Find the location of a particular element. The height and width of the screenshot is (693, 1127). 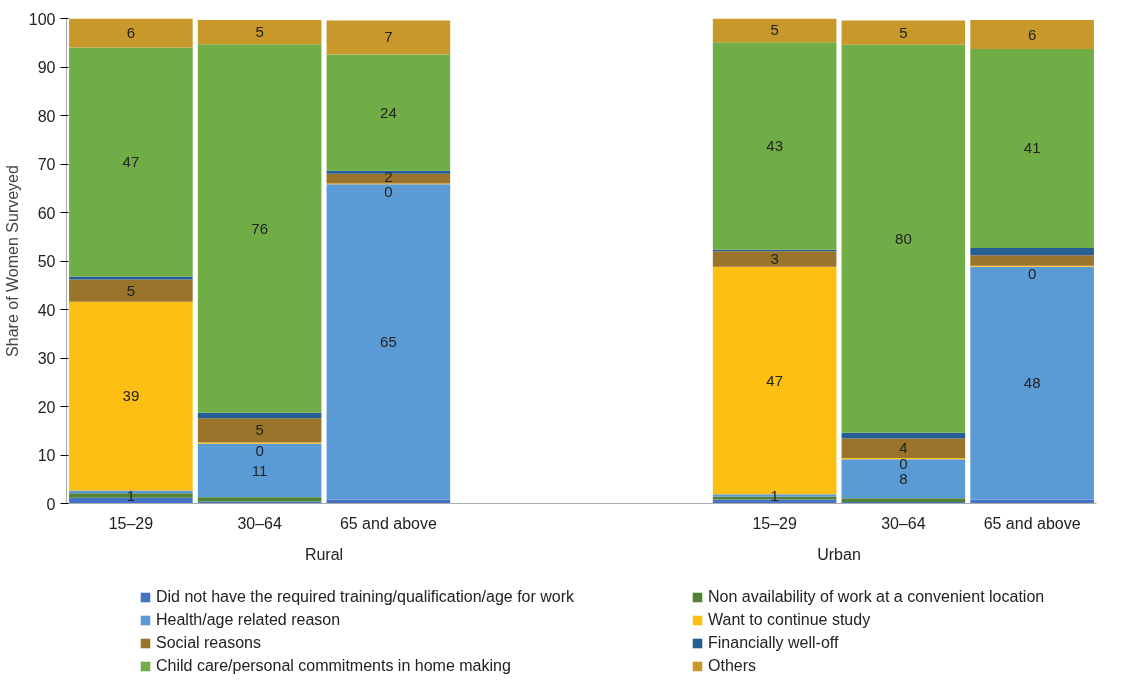

y-tick-label: 20 is located at coordinates (46, 407).